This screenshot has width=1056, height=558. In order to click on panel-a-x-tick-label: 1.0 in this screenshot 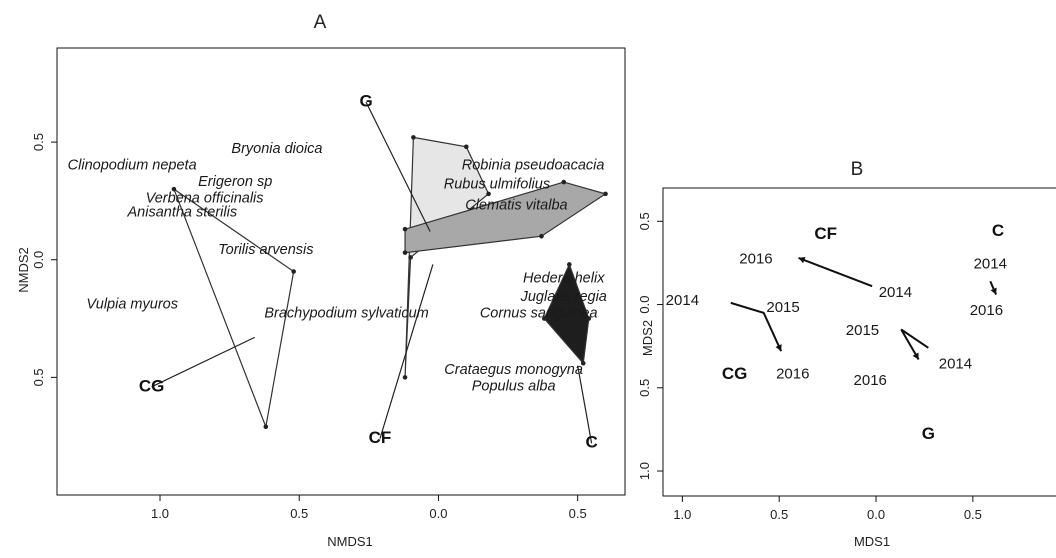, I will do `click(160, 513)`.